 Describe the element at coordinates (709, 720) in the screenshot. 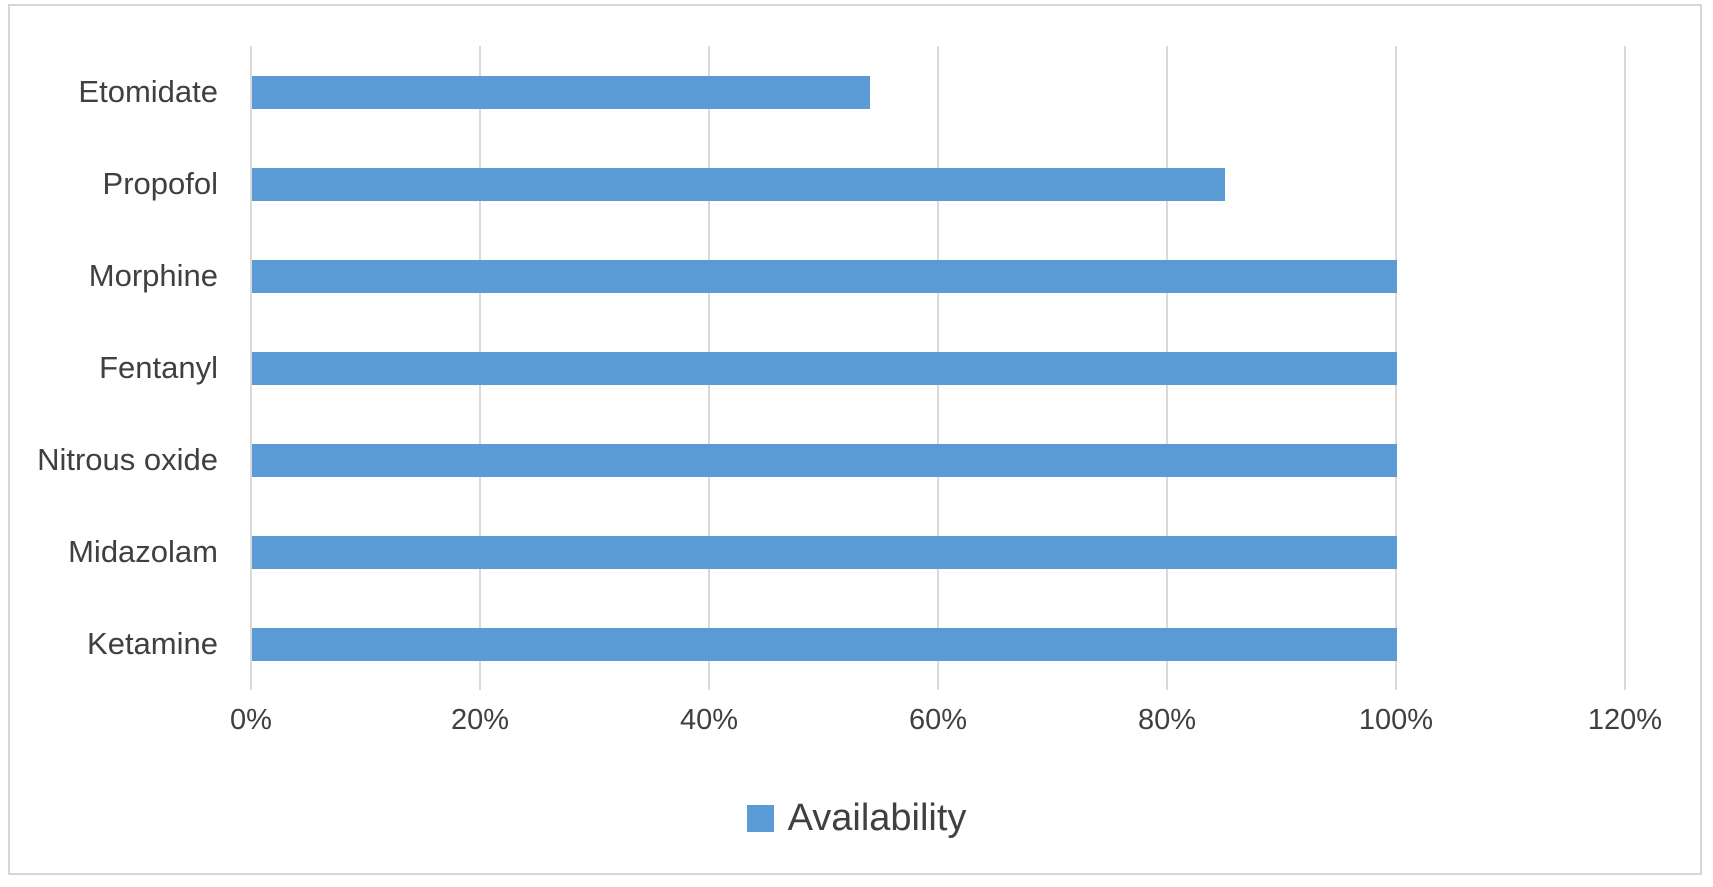

I see `x-tick-label: 40%` at that location.